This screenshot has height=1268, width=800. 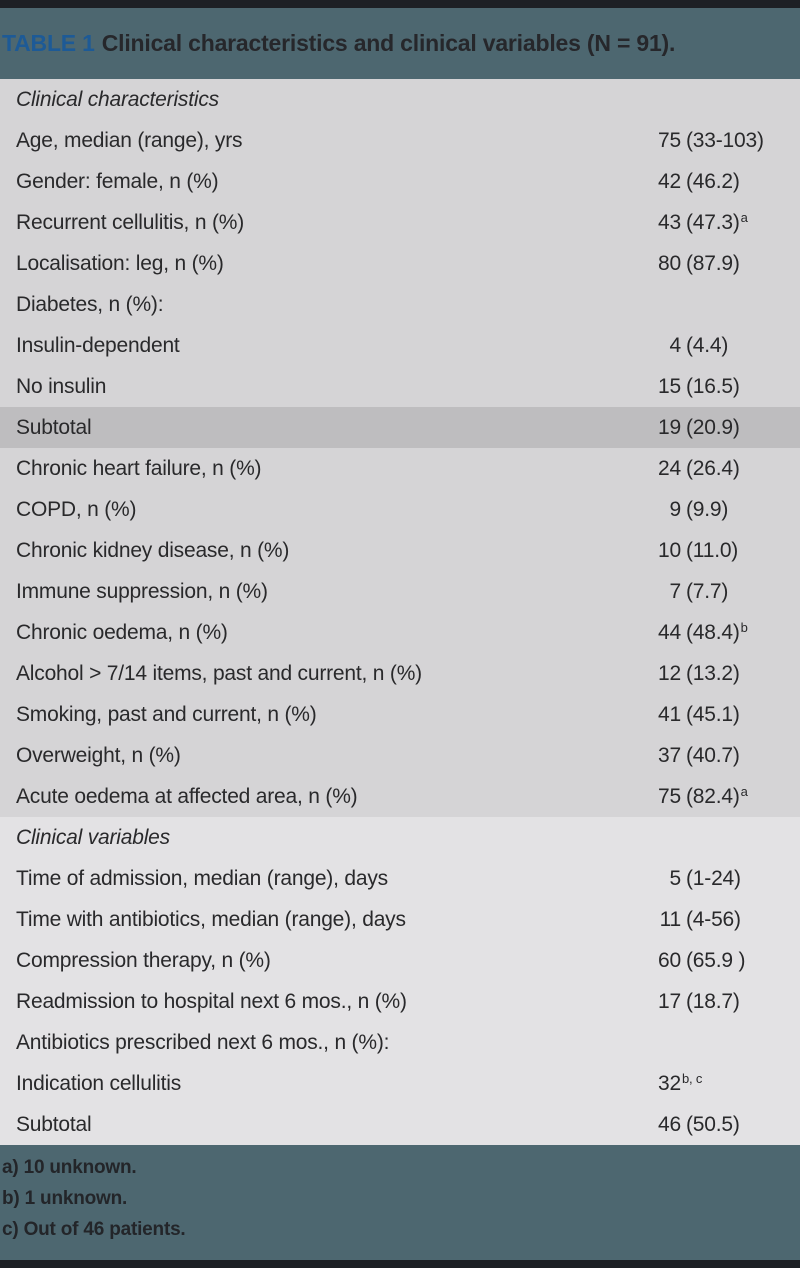 What do you see at coordinates (187, 796) in the screenshot?
I see `row-label: Acute oedema at affected area, n (%)` at bounding box center [187, 796].